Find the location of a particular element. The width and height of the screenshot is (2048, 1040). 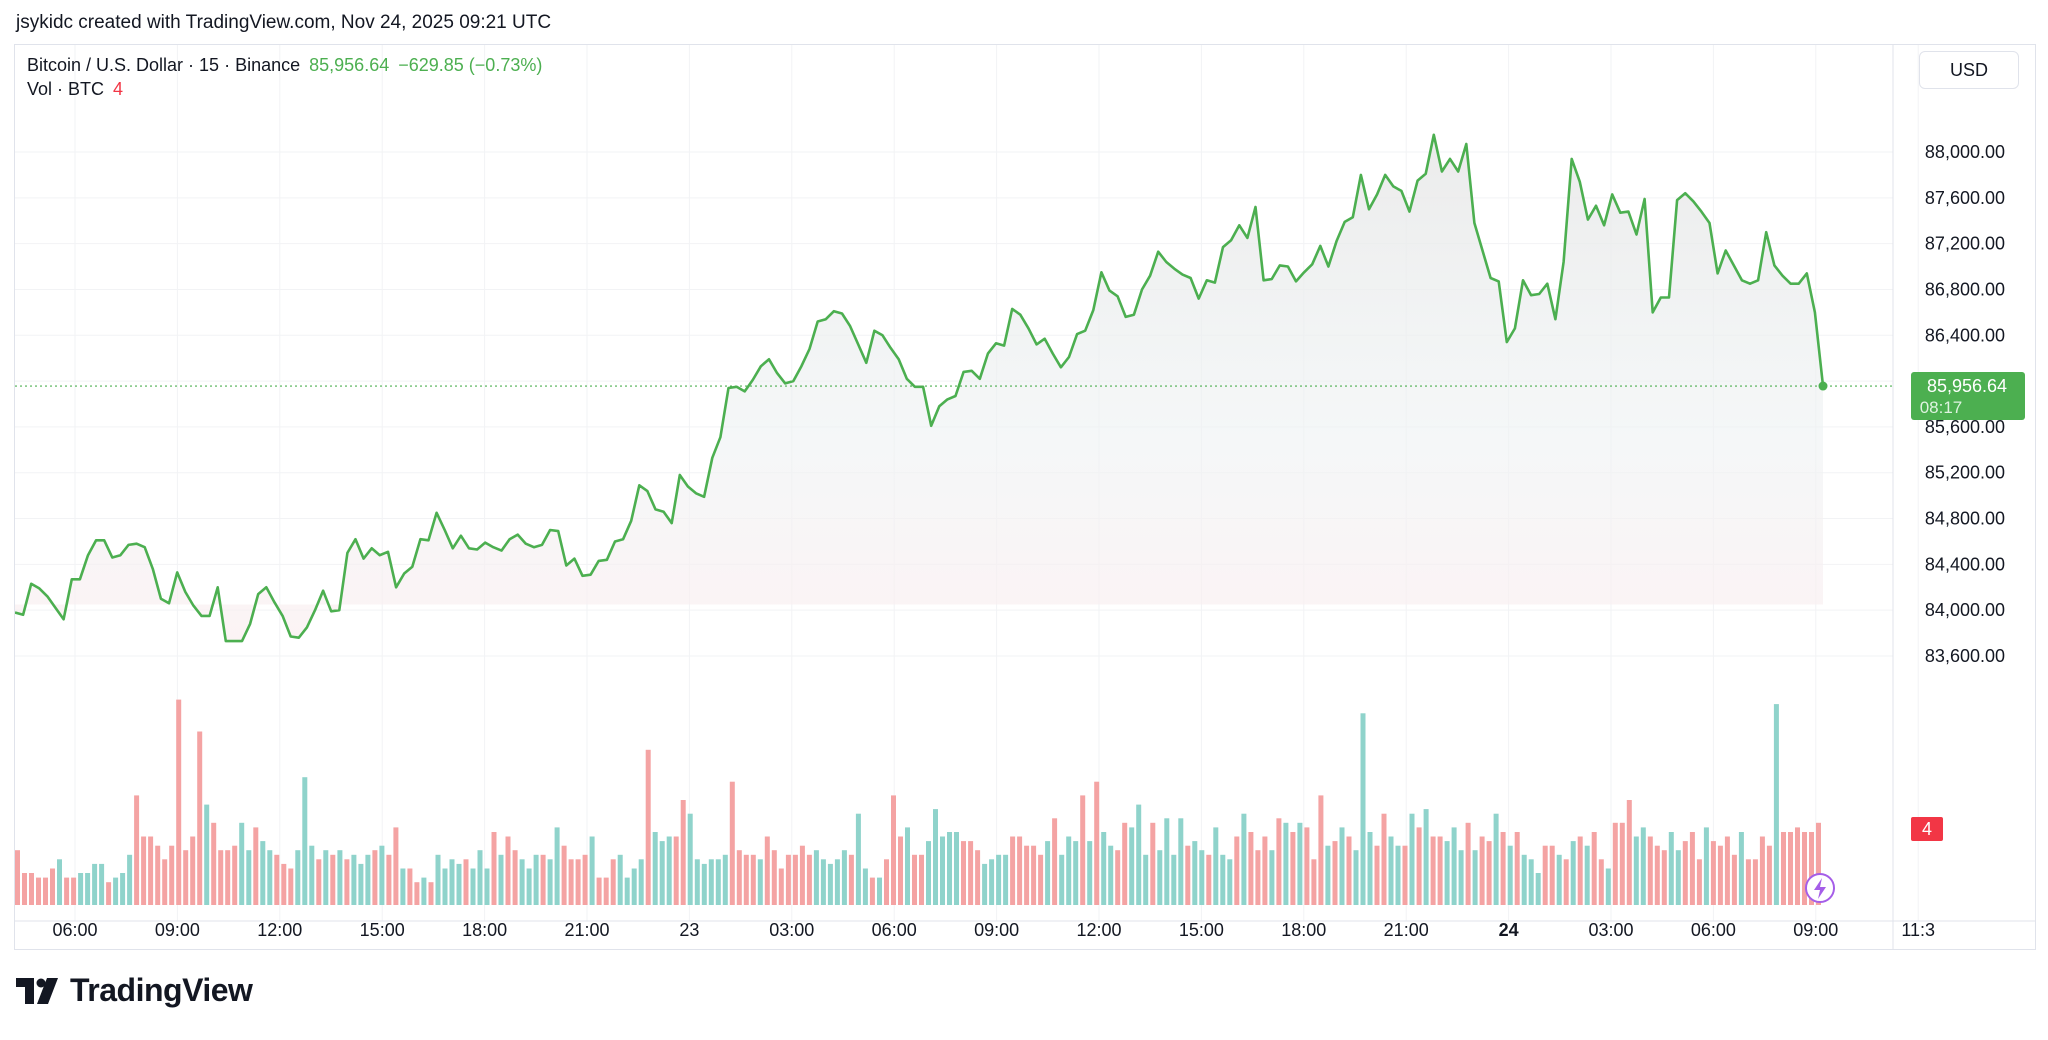

x-tick-label: 18:00 is located at coordinates (484, 930).